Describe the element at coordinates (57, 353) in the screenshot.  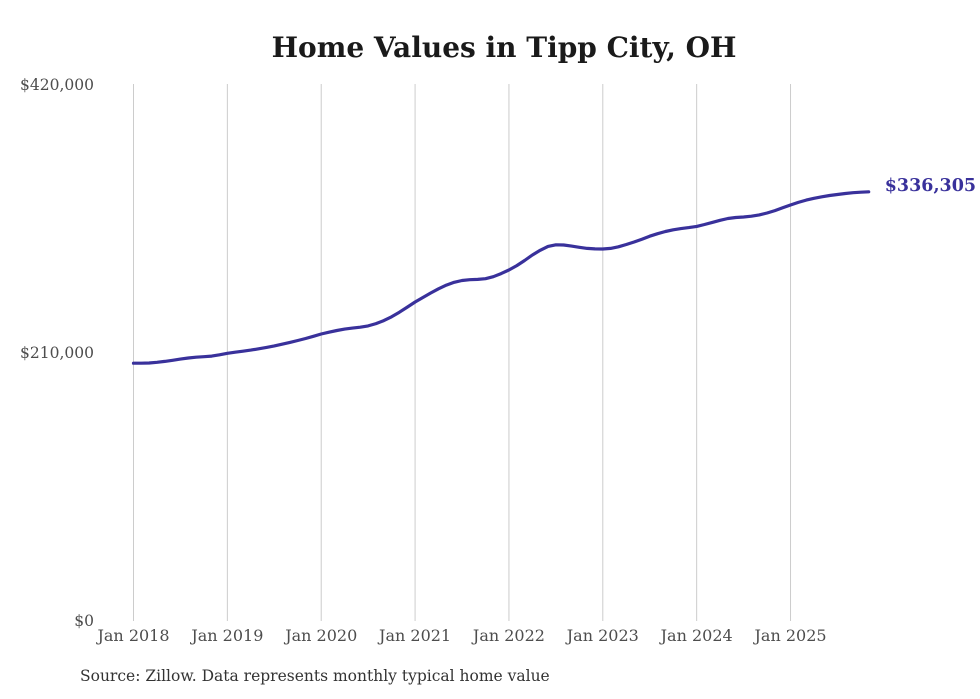
I see `y-axis-tick-label-210000: $210,000` at that location.